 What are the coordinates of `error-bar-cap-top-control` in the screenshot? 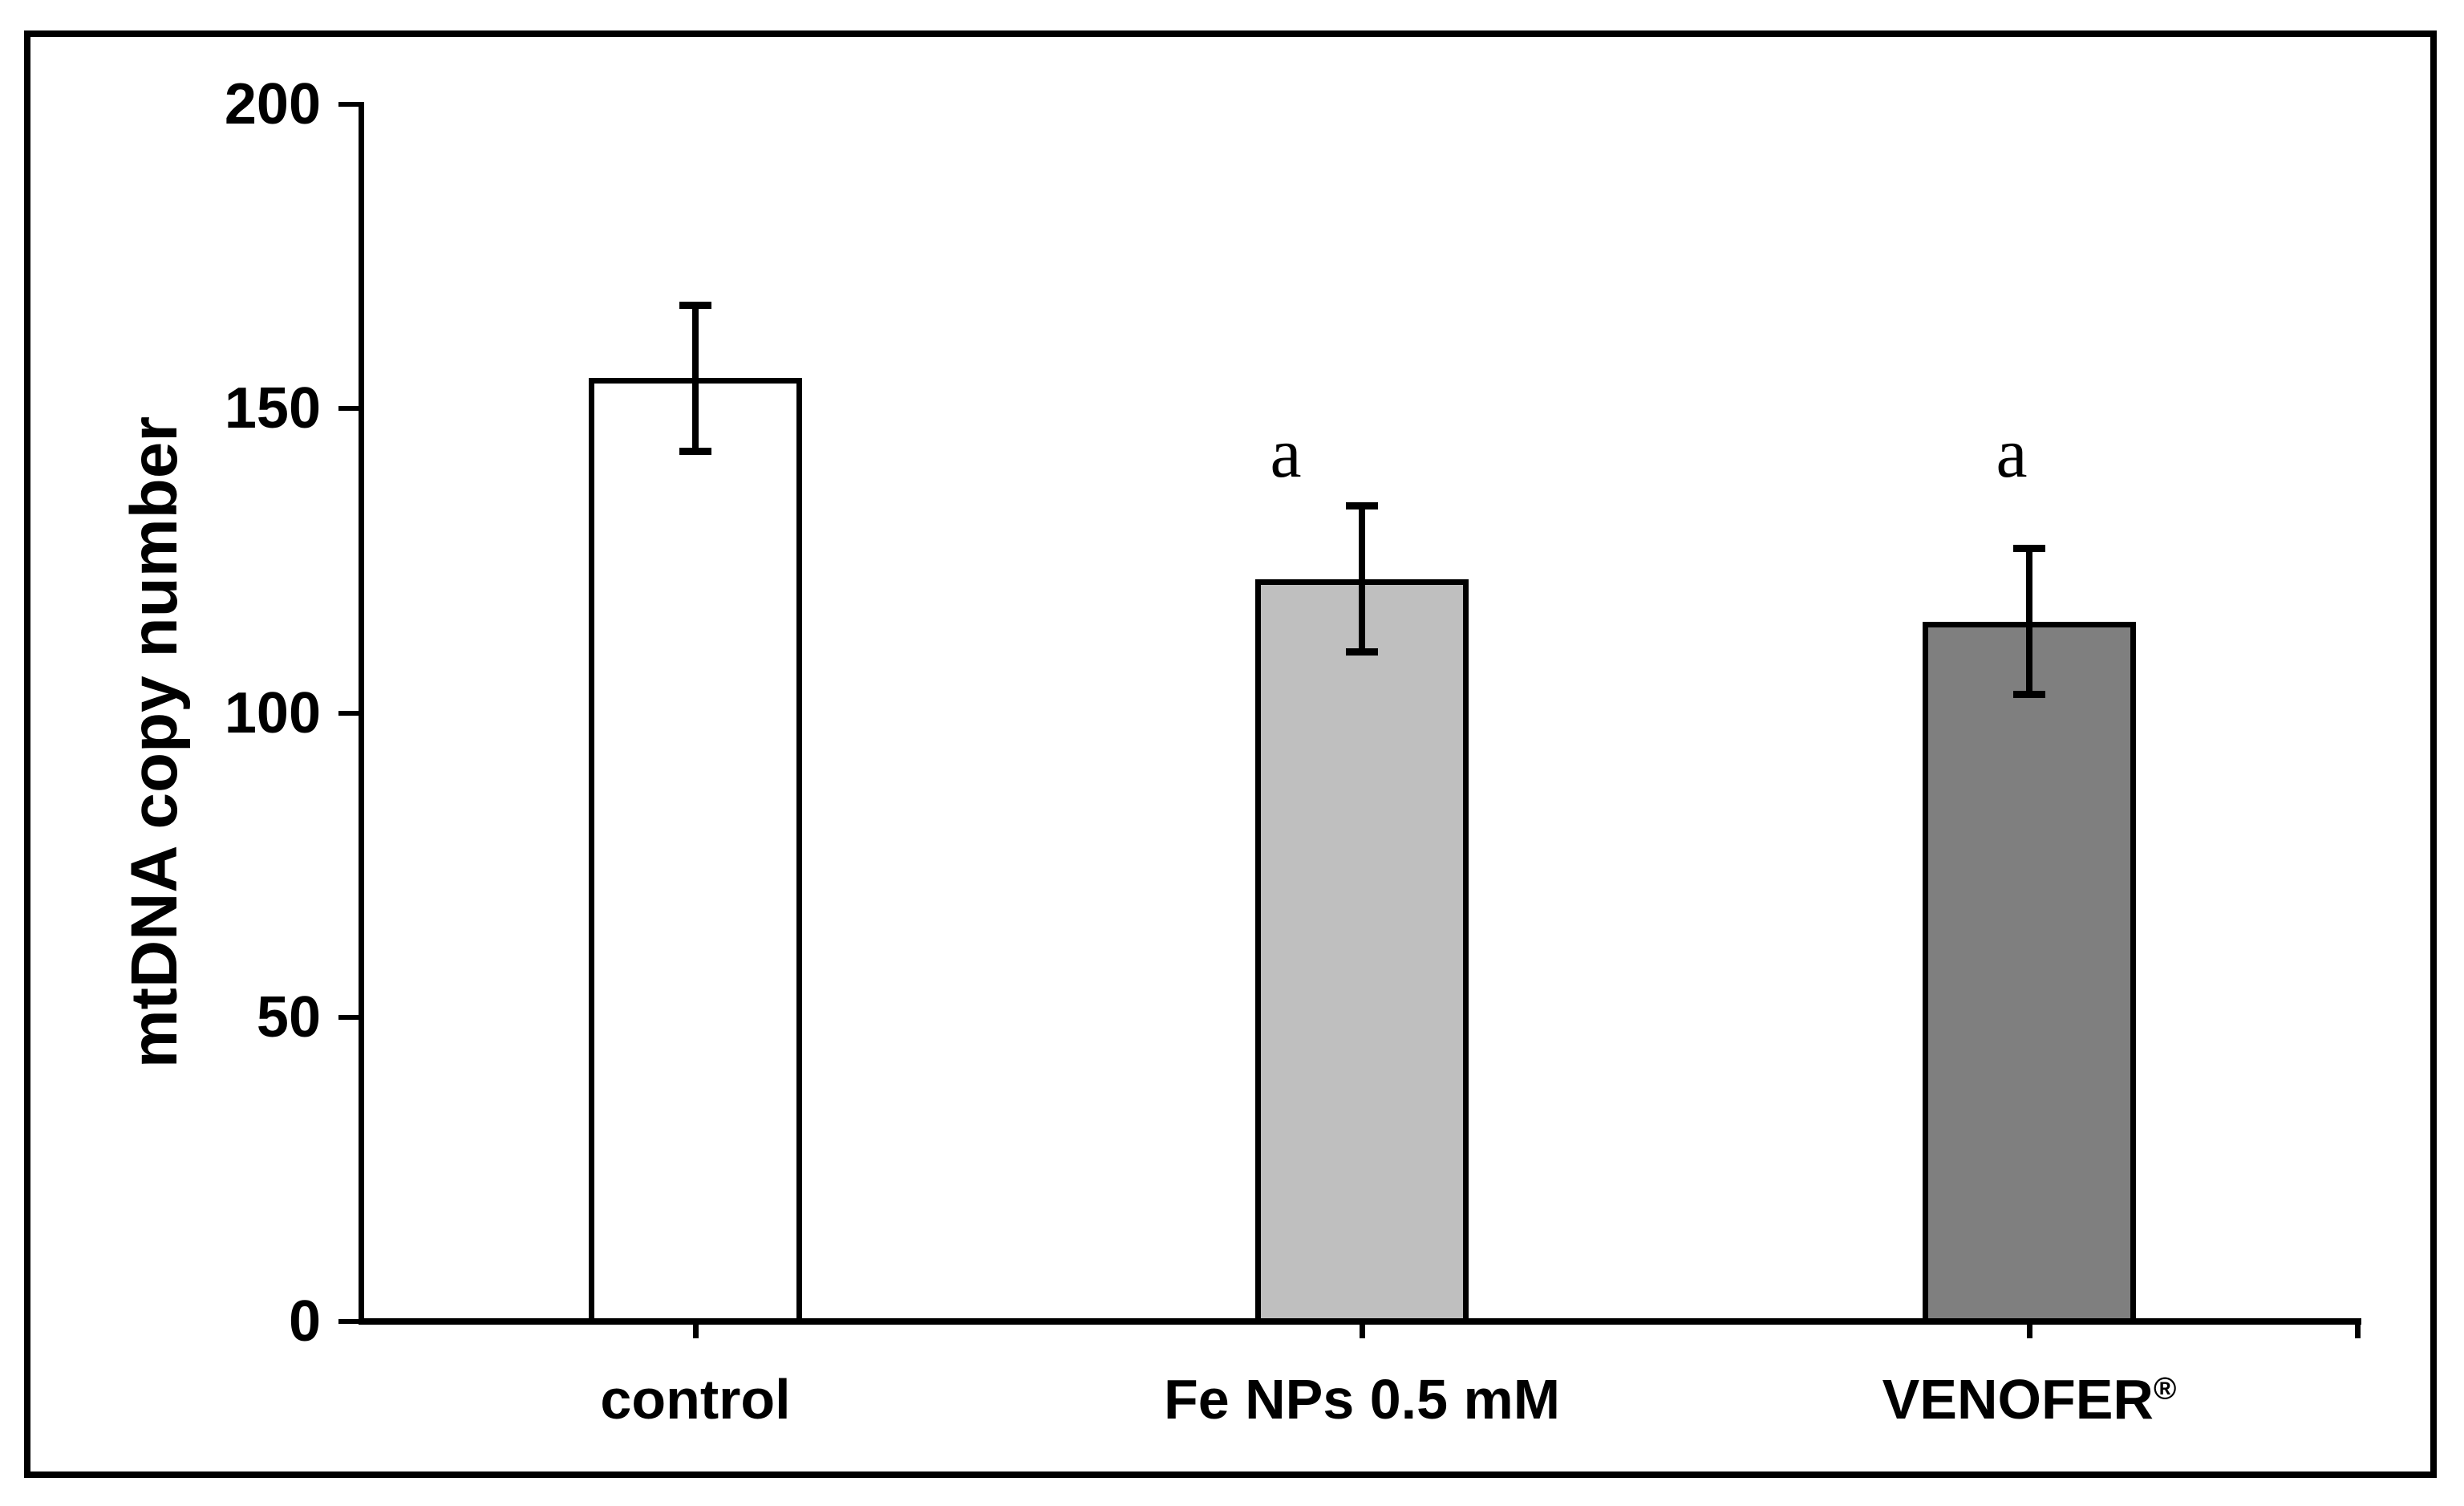 It's located at (695, 305).